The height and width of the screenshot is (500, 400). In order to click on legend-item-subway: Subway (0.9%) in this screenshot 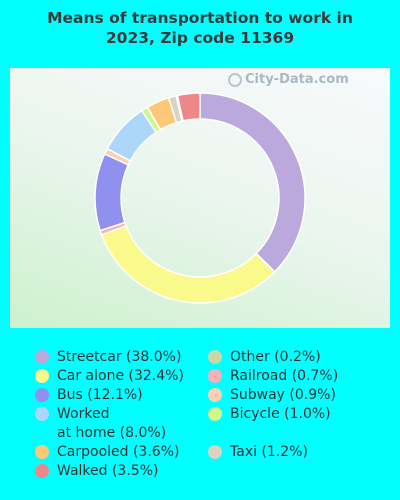, I will do `click(272, 395)`.